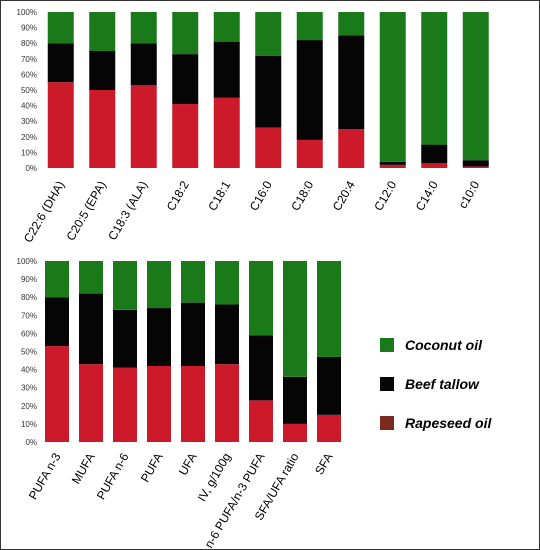  Describe the element at coordinates (448, 423) in the screenshot. I see `legend-label: Rapeseed oil` at that location.